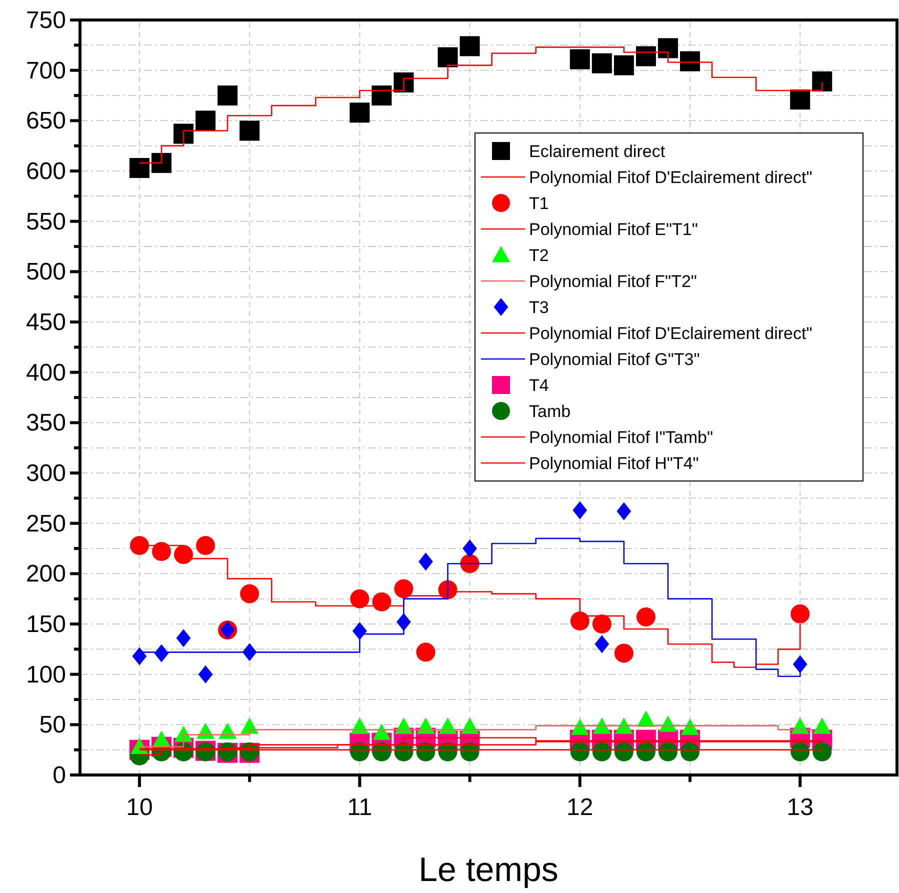 Image resolution: width=899 pixels, height=893 pixels. What do you see at coordinates (613, 281) in the screenshot?
I see `legend-label: Polynomial Fitof F"T2"` at bounding box center [613, 281].